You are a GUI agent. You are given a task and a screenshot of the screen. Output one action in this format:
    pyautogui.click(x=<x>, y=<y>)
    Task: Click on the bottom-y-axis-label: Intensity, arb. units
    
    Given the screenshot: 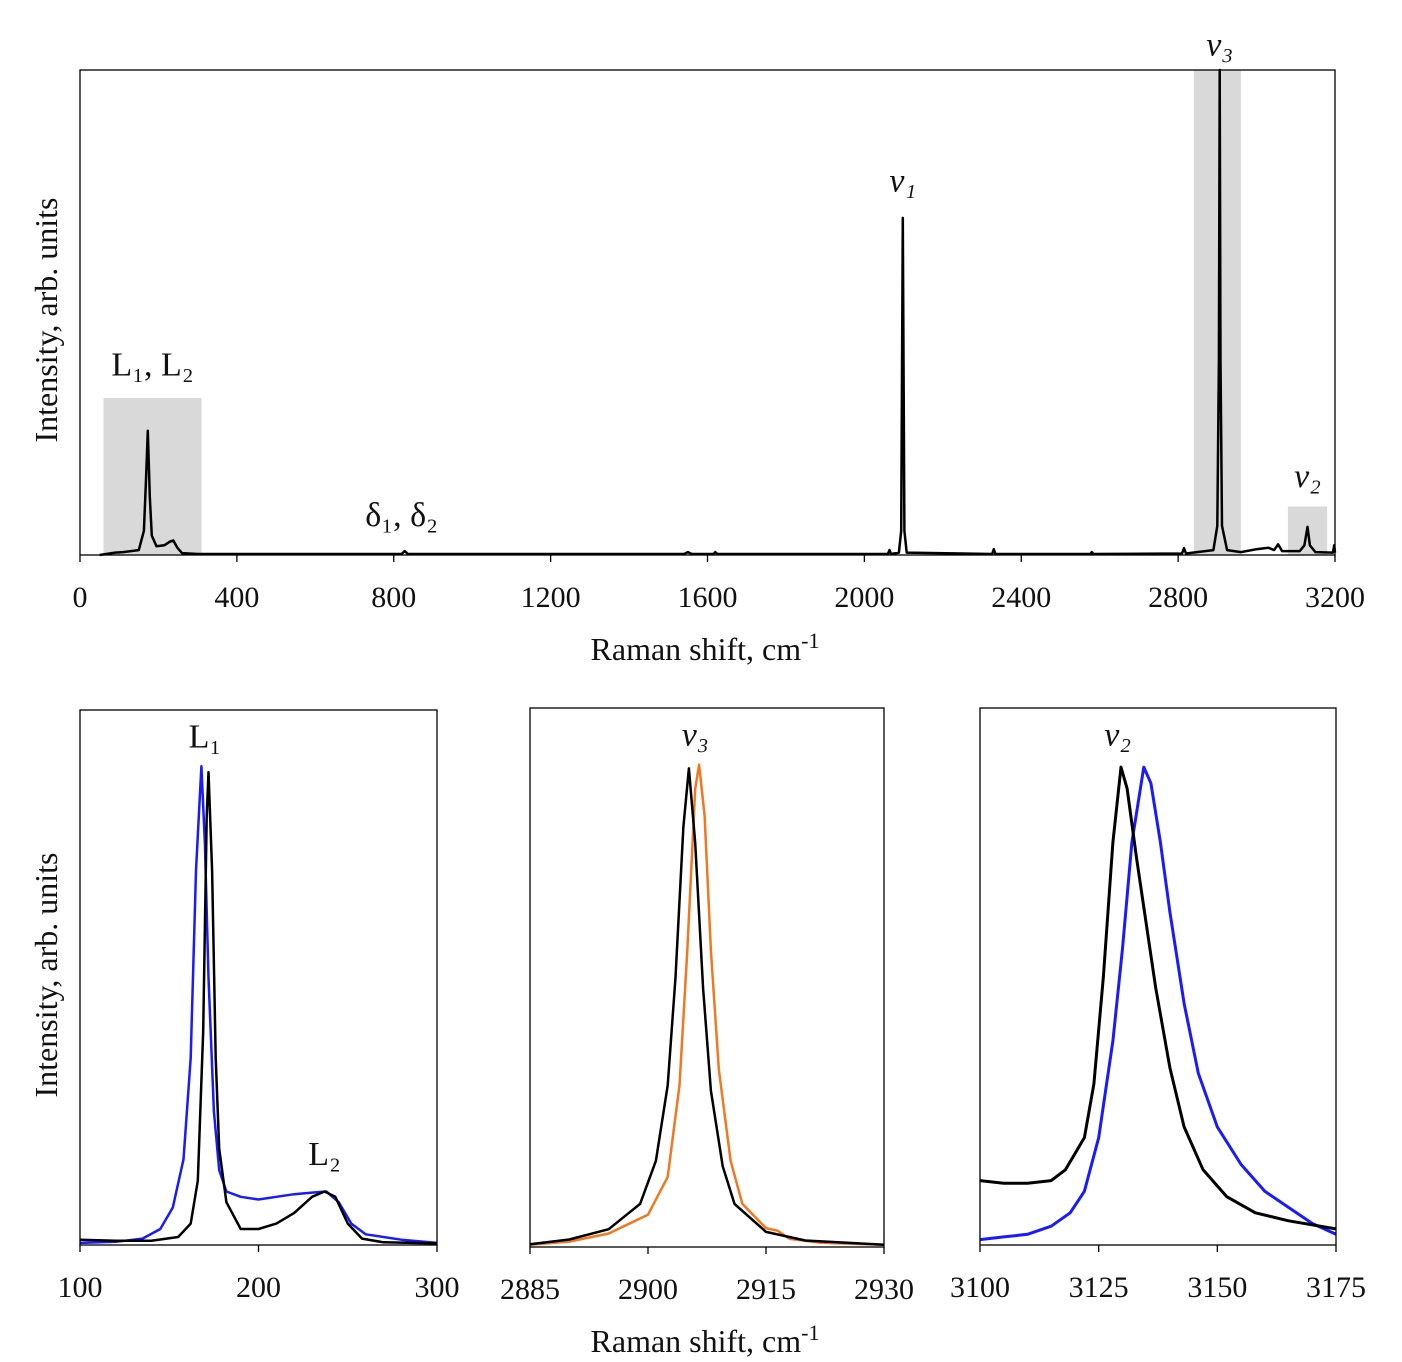 What is the action you would take?
    pyautogui.click(x=46, y=975)
    